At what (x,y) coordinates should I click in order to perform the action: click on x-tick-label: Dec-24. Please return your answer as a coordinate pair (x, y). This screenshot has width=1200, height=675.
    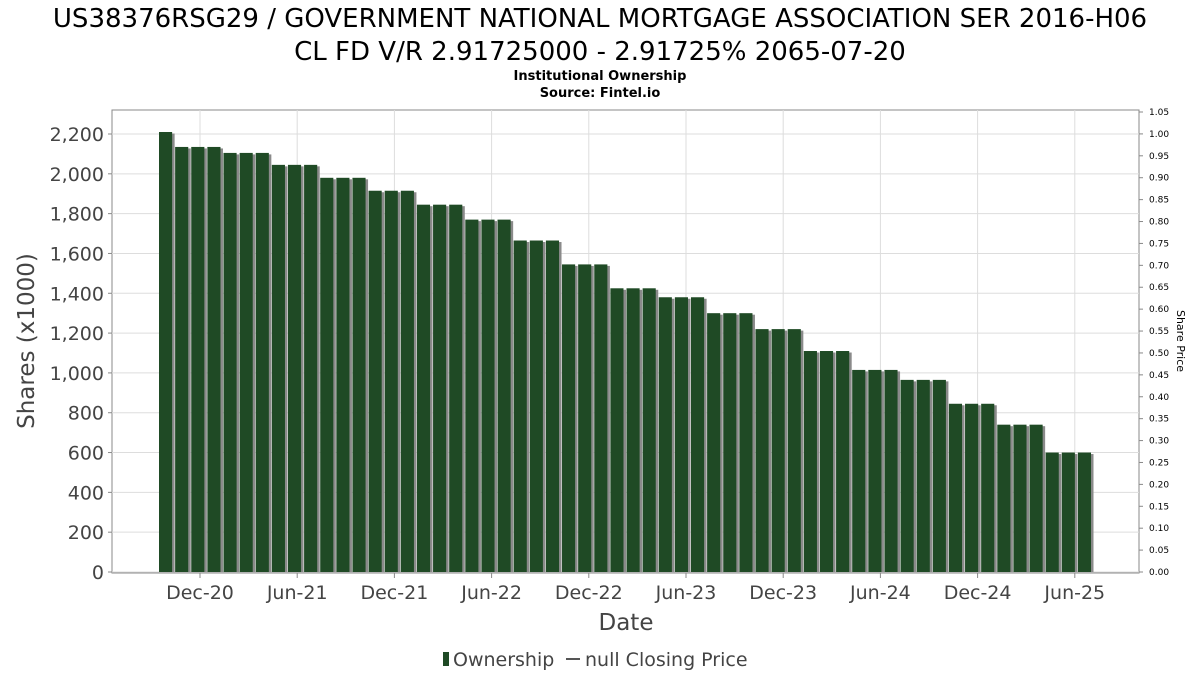
    Looking at the image, I should click on (978, 593).